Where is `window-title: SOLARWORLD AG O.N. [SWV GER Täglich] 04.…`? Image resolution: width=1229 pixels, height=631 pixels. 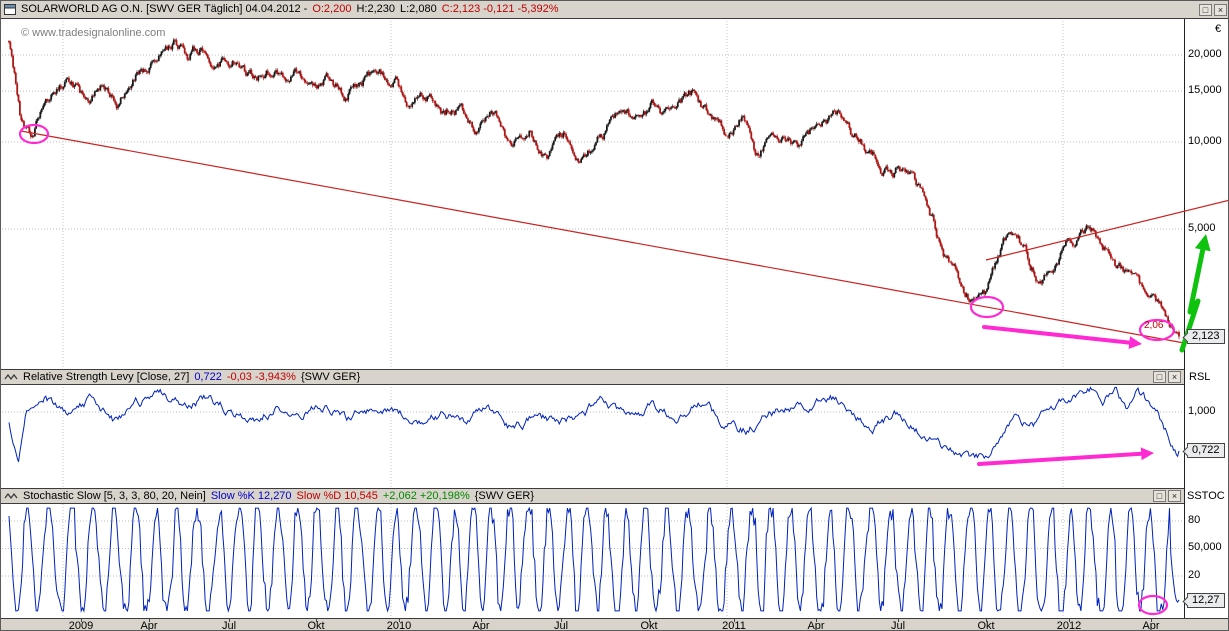
window-title: SOLARWORLD AG O.N. [SWV GER Täglich] 04.… is located at coordinates (164, 9).